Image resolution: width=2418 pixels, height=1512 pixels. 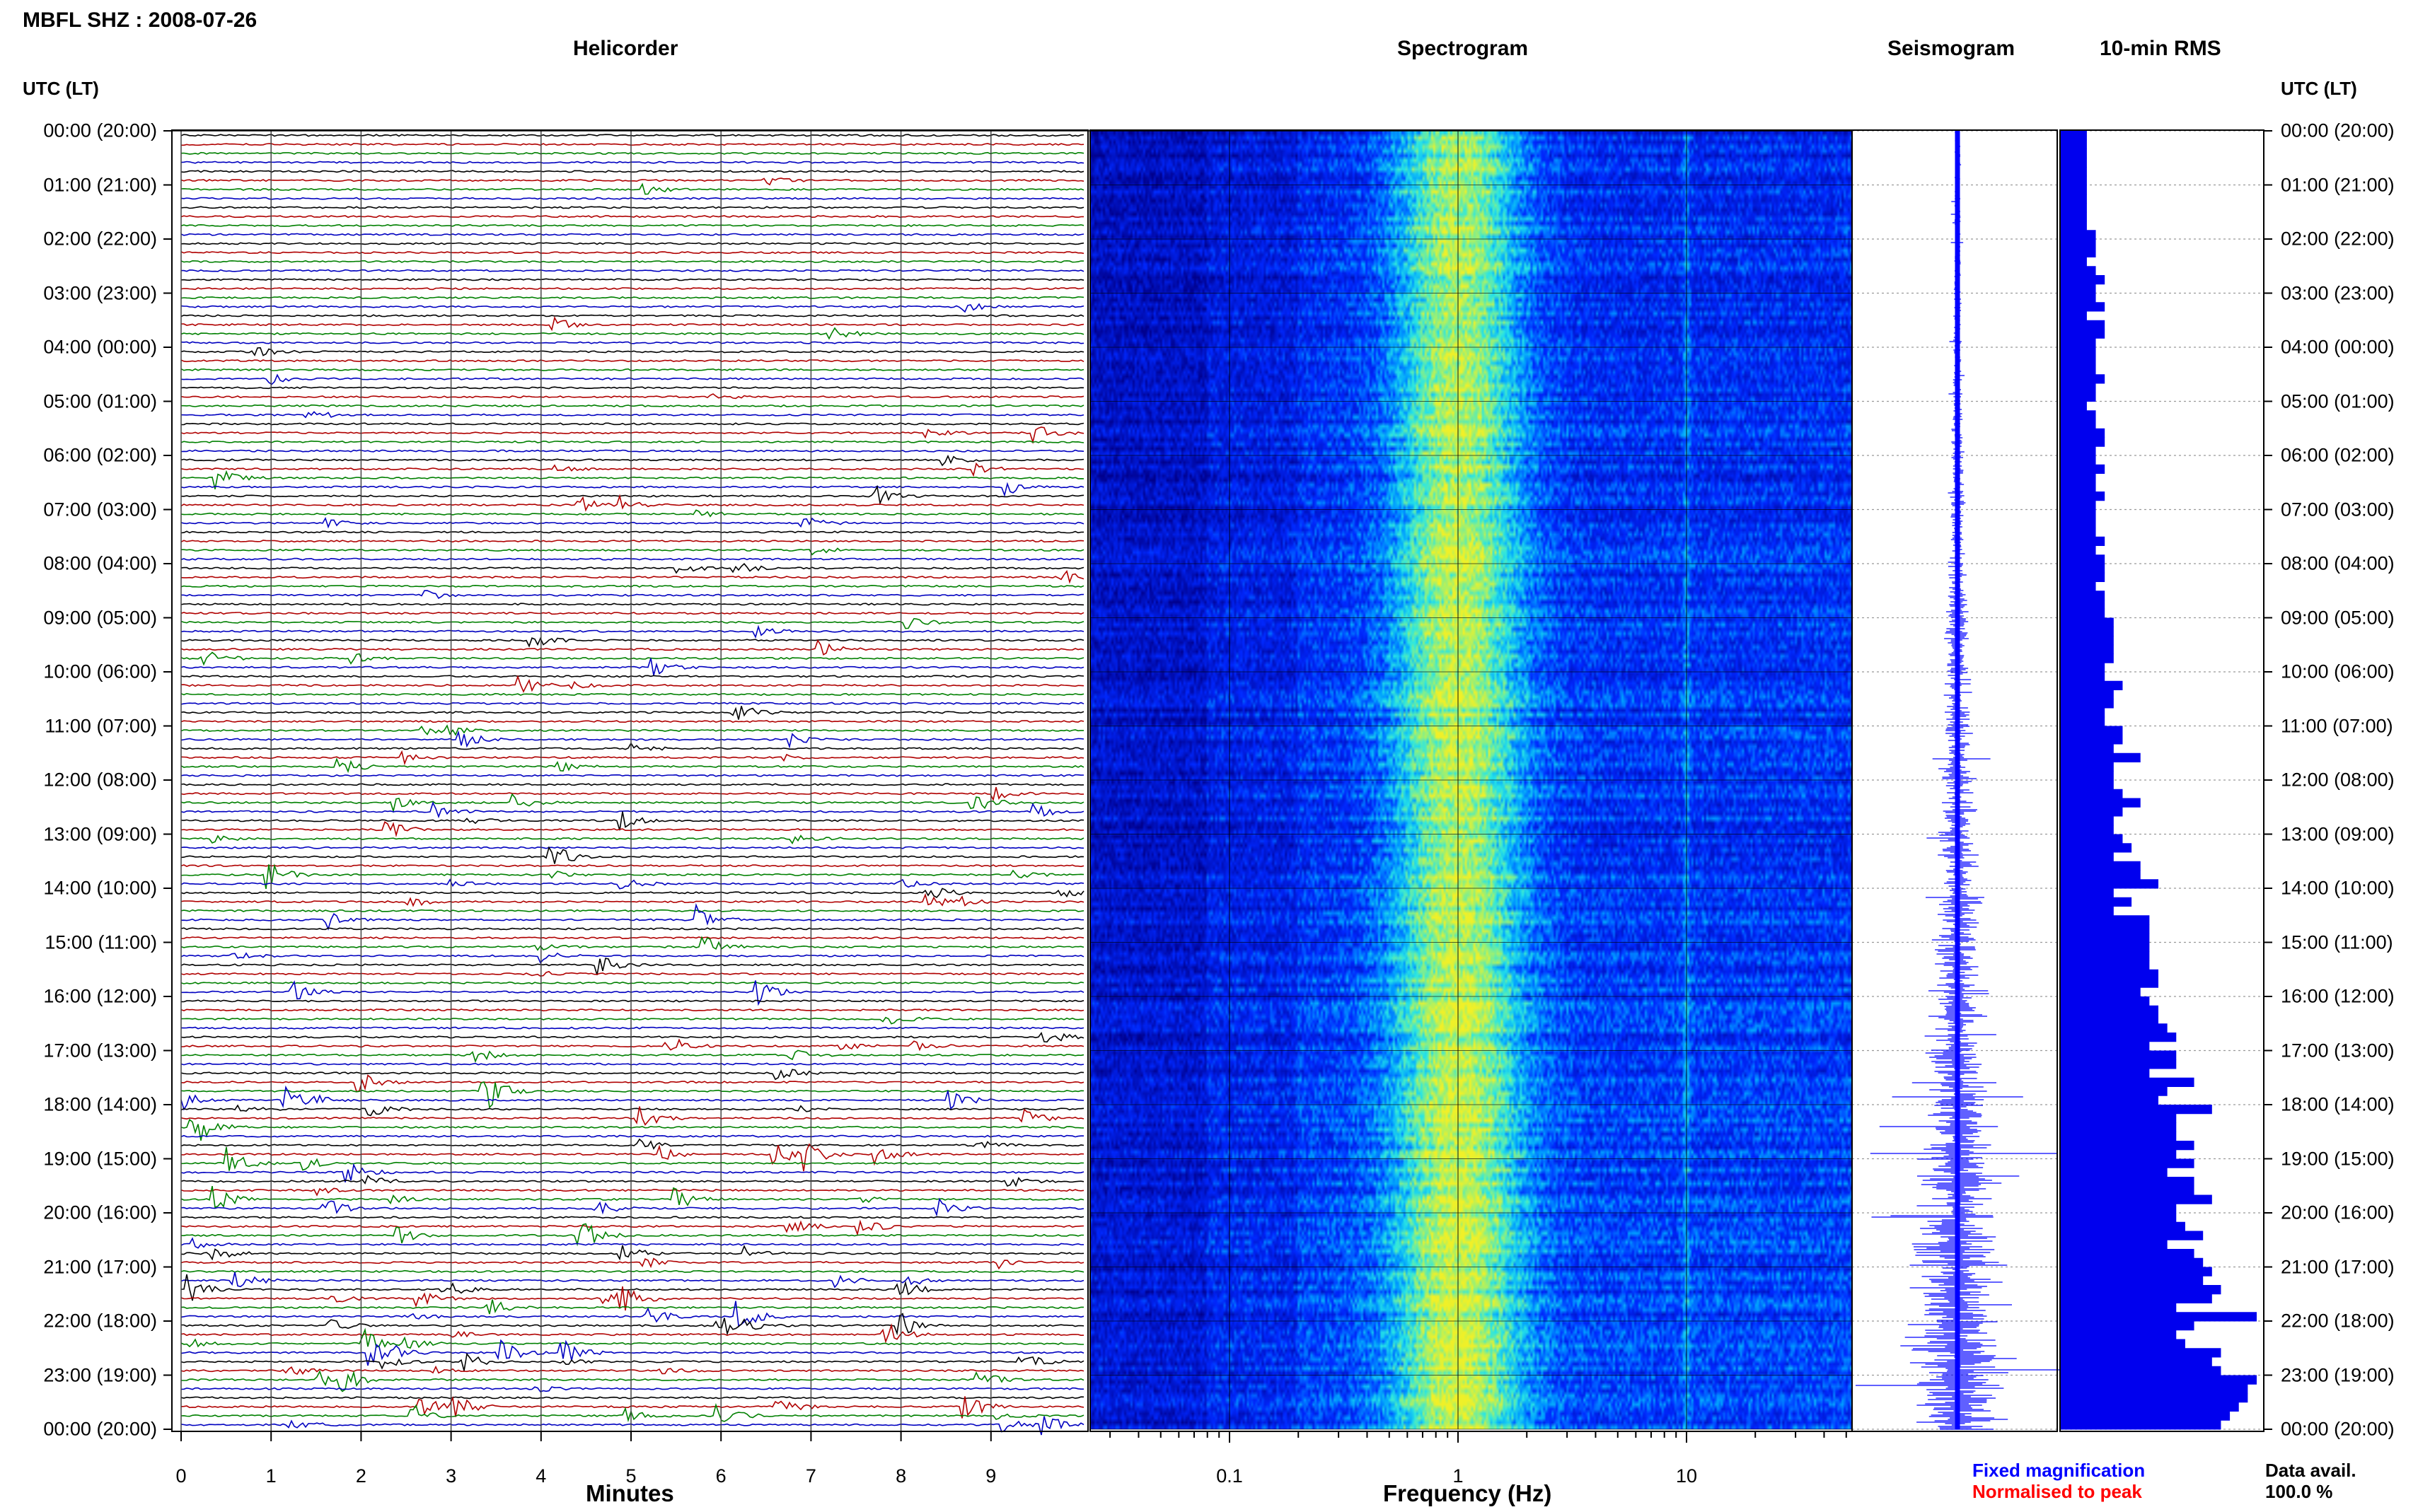 I want to click on legend-fixed-magnification: Fixed magnification, so click(x=2059, y=1470).